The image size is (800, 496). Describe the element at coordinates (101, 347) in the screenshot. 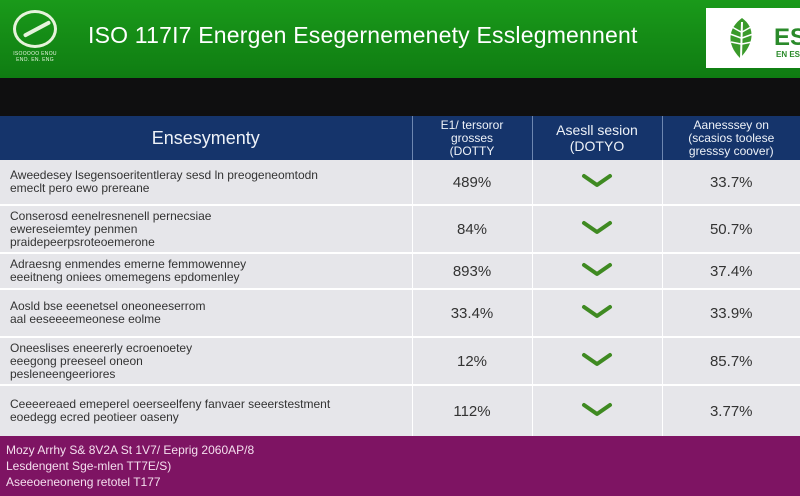

I see `row-description-line: Oneeslises eneererly ecroenoetey` at that location.